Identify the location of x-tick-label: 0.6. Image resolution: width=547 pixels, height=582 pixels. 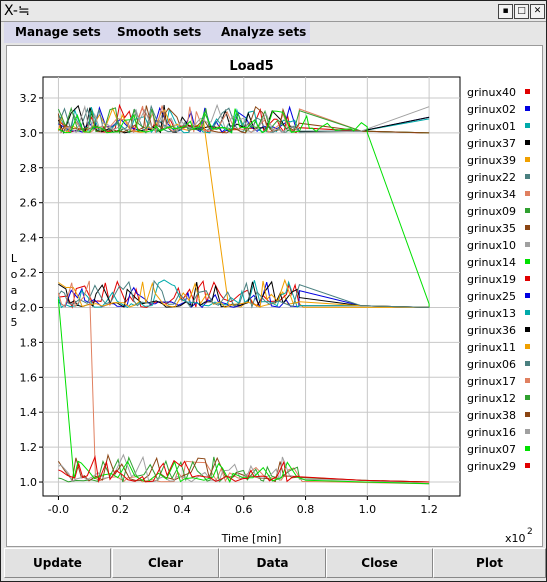
(244, 509).